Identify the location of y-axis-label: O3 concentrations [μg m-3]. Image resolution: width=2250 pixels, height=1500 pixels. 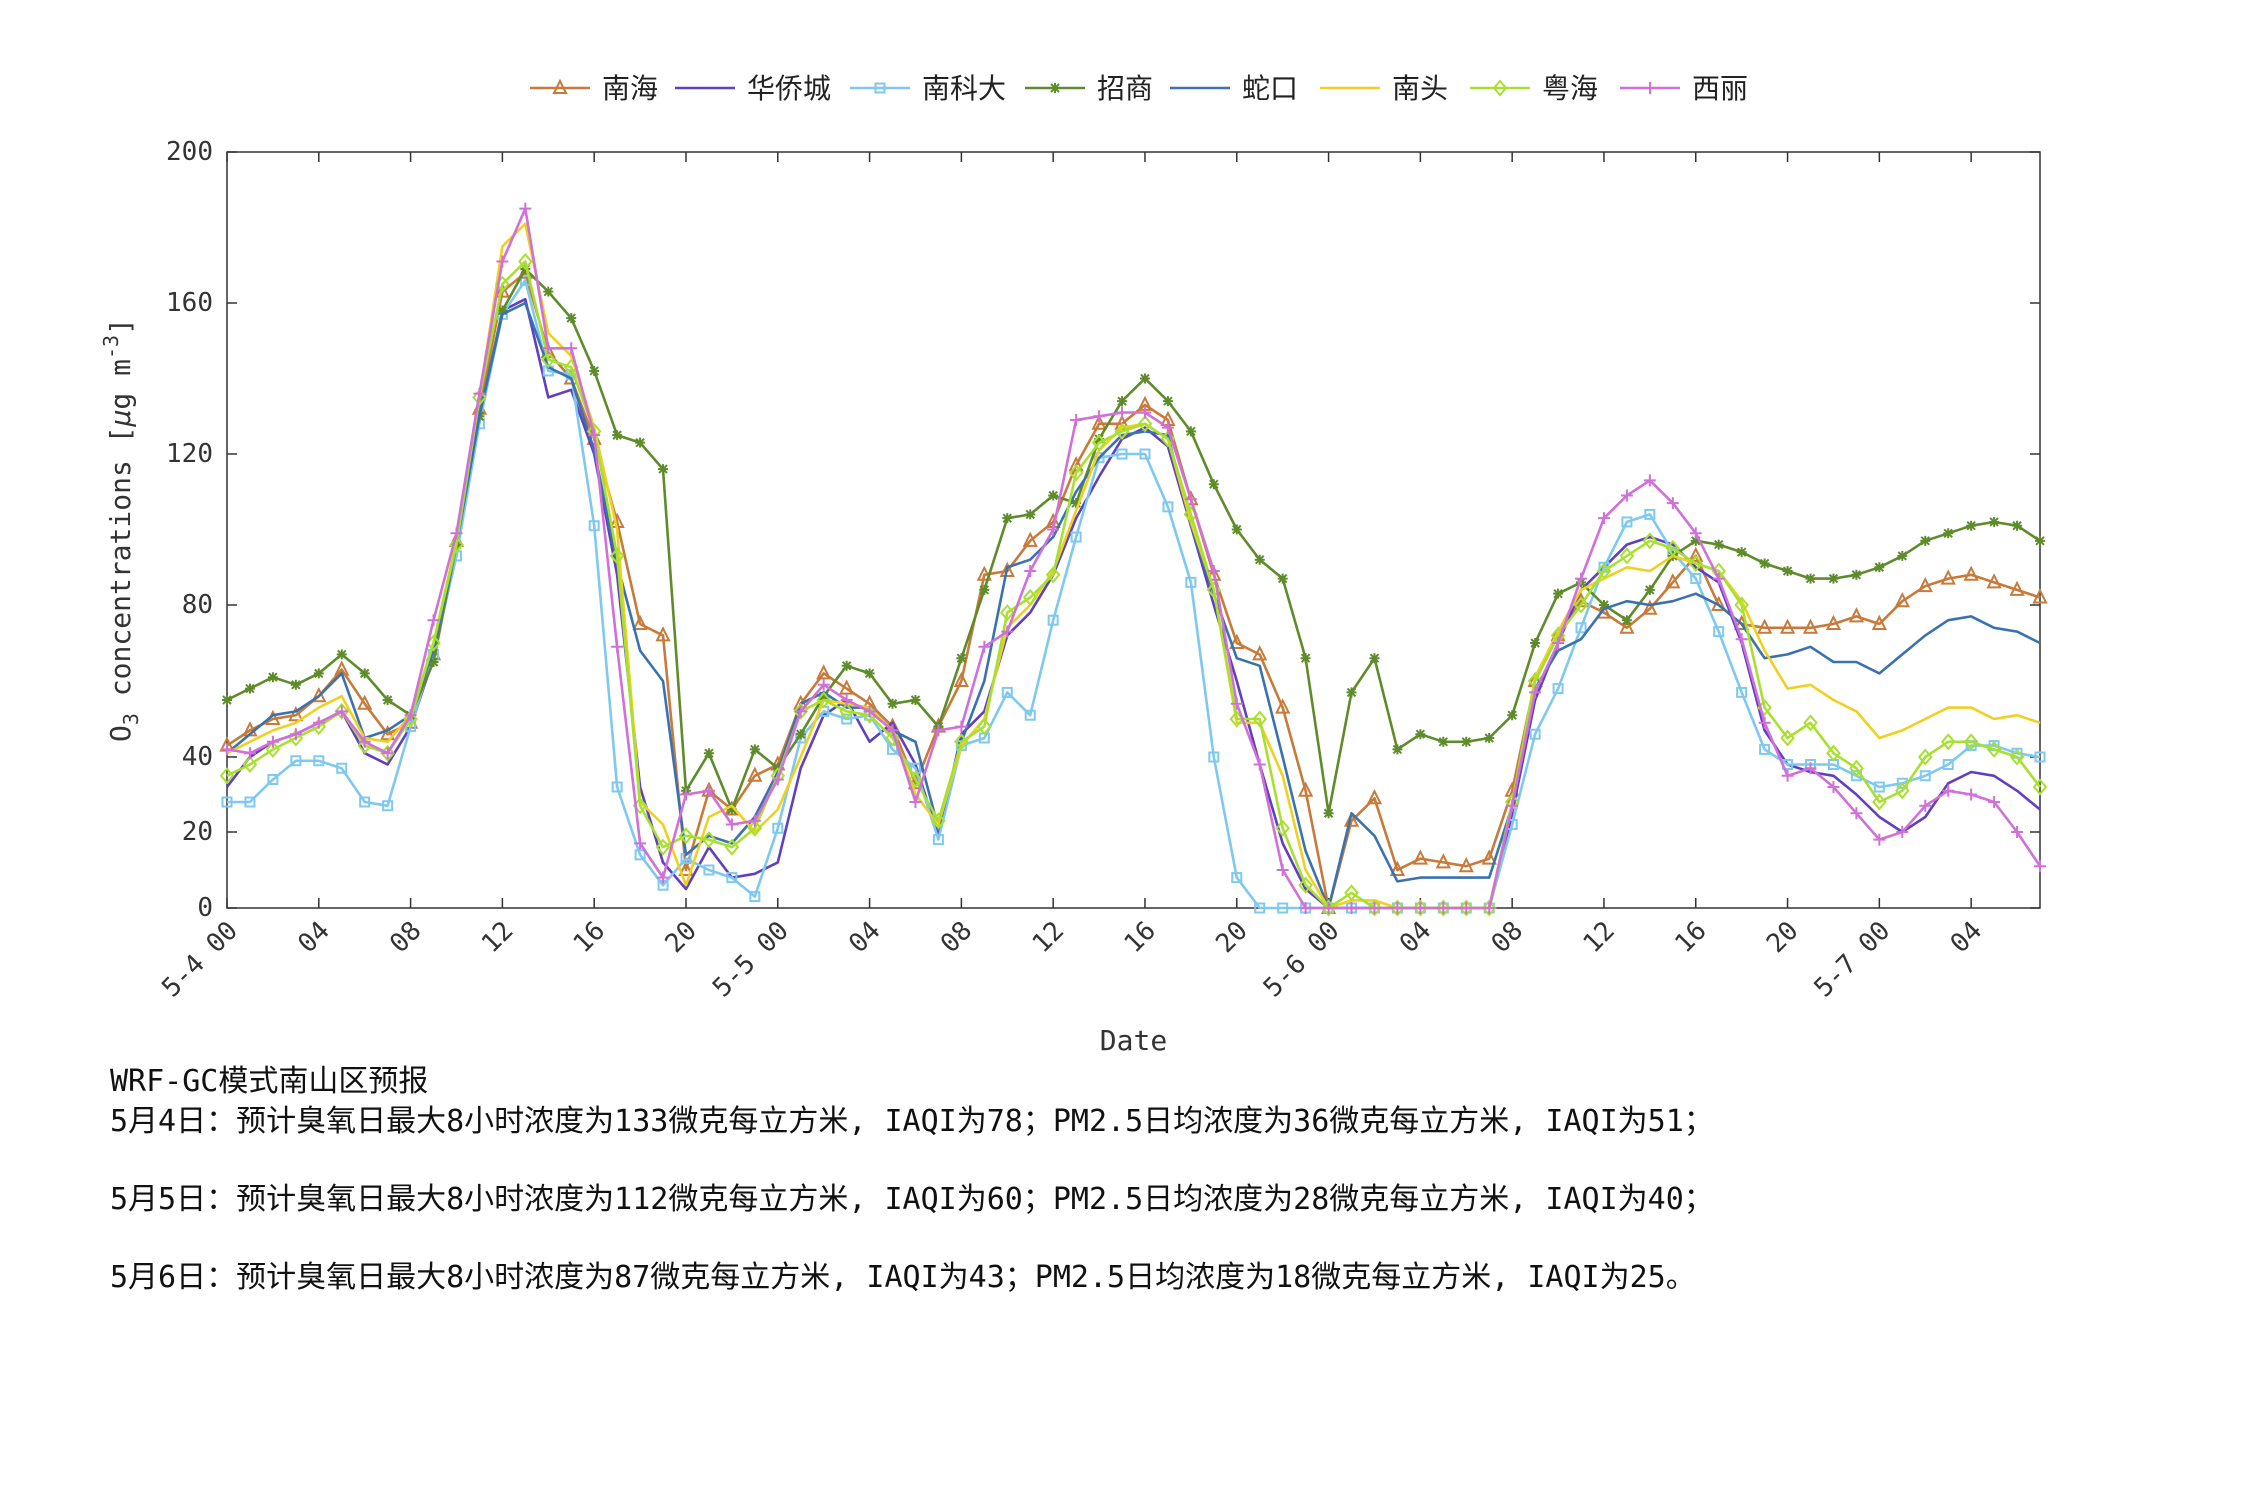
(121, 530).